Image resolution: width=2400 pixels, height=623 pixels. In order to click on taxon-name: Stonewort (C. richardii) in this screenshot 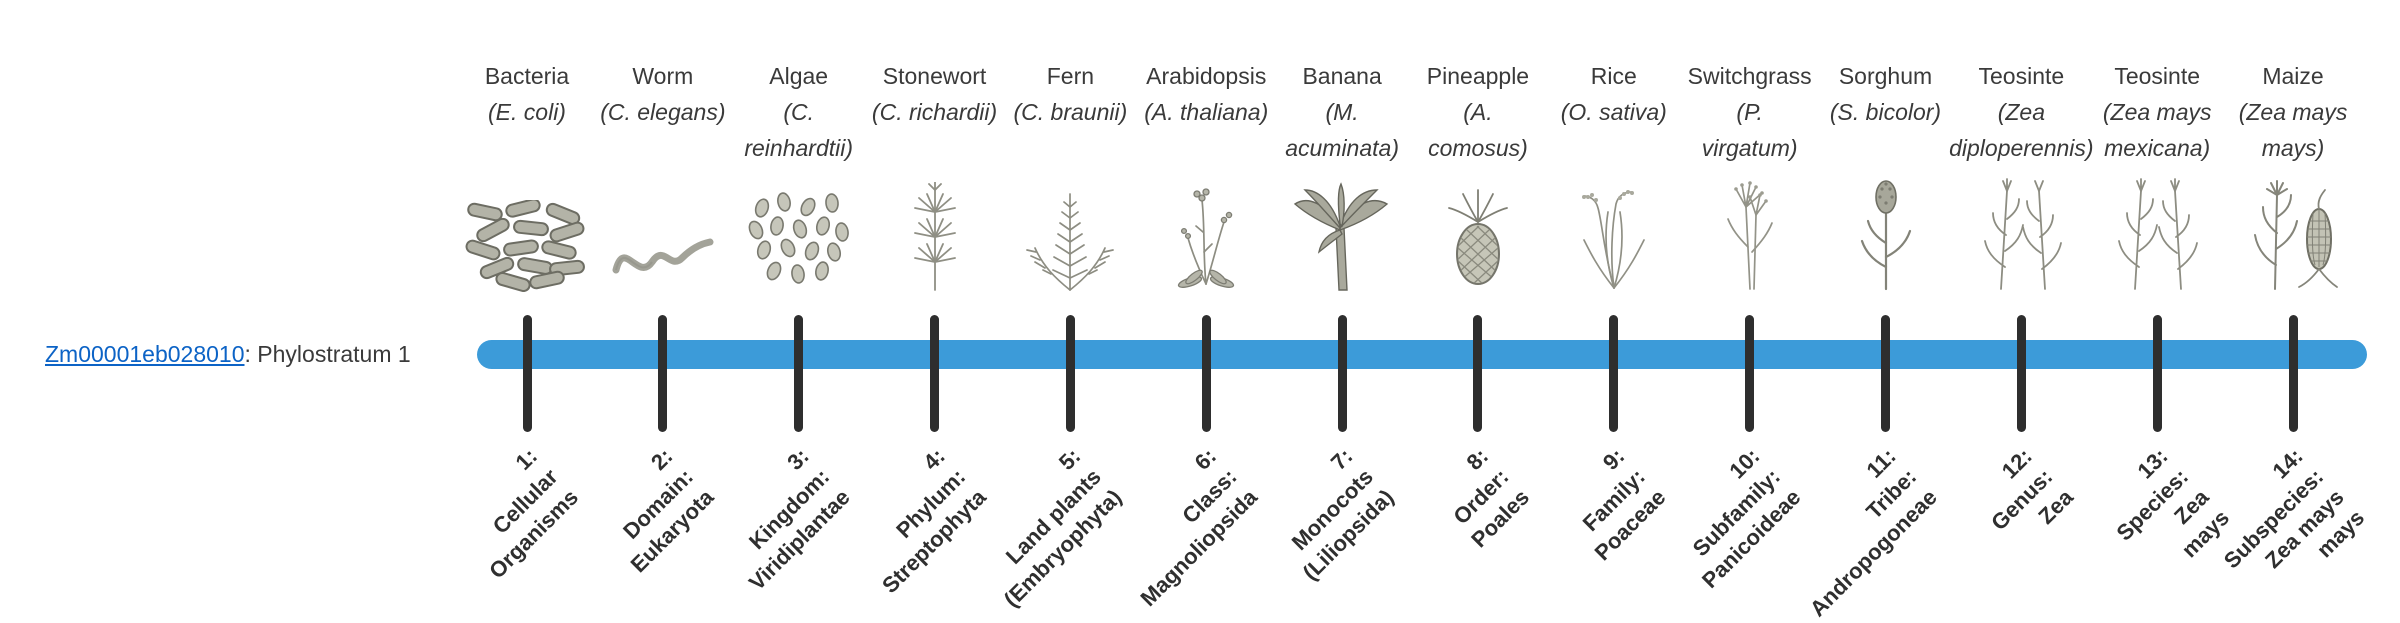, I will do `click(935, 94)`.